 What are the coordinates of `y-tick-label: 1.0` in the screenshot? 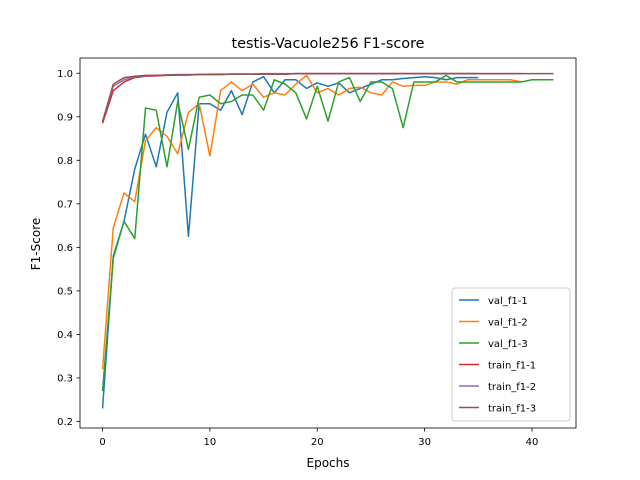 It's located at (65, 74).